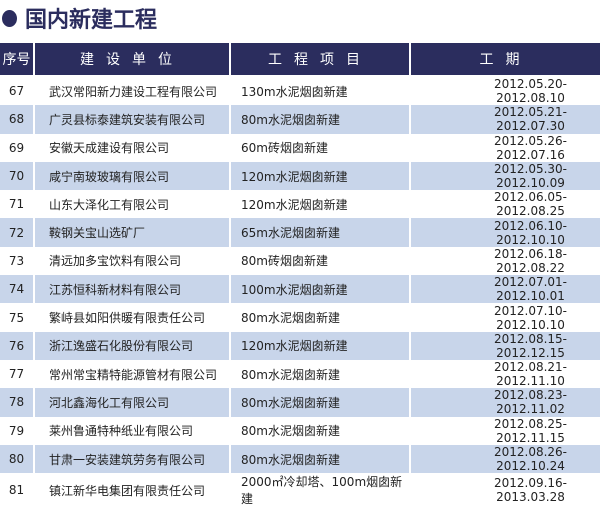  I want to click on row-index: 69, so click(16, 147).